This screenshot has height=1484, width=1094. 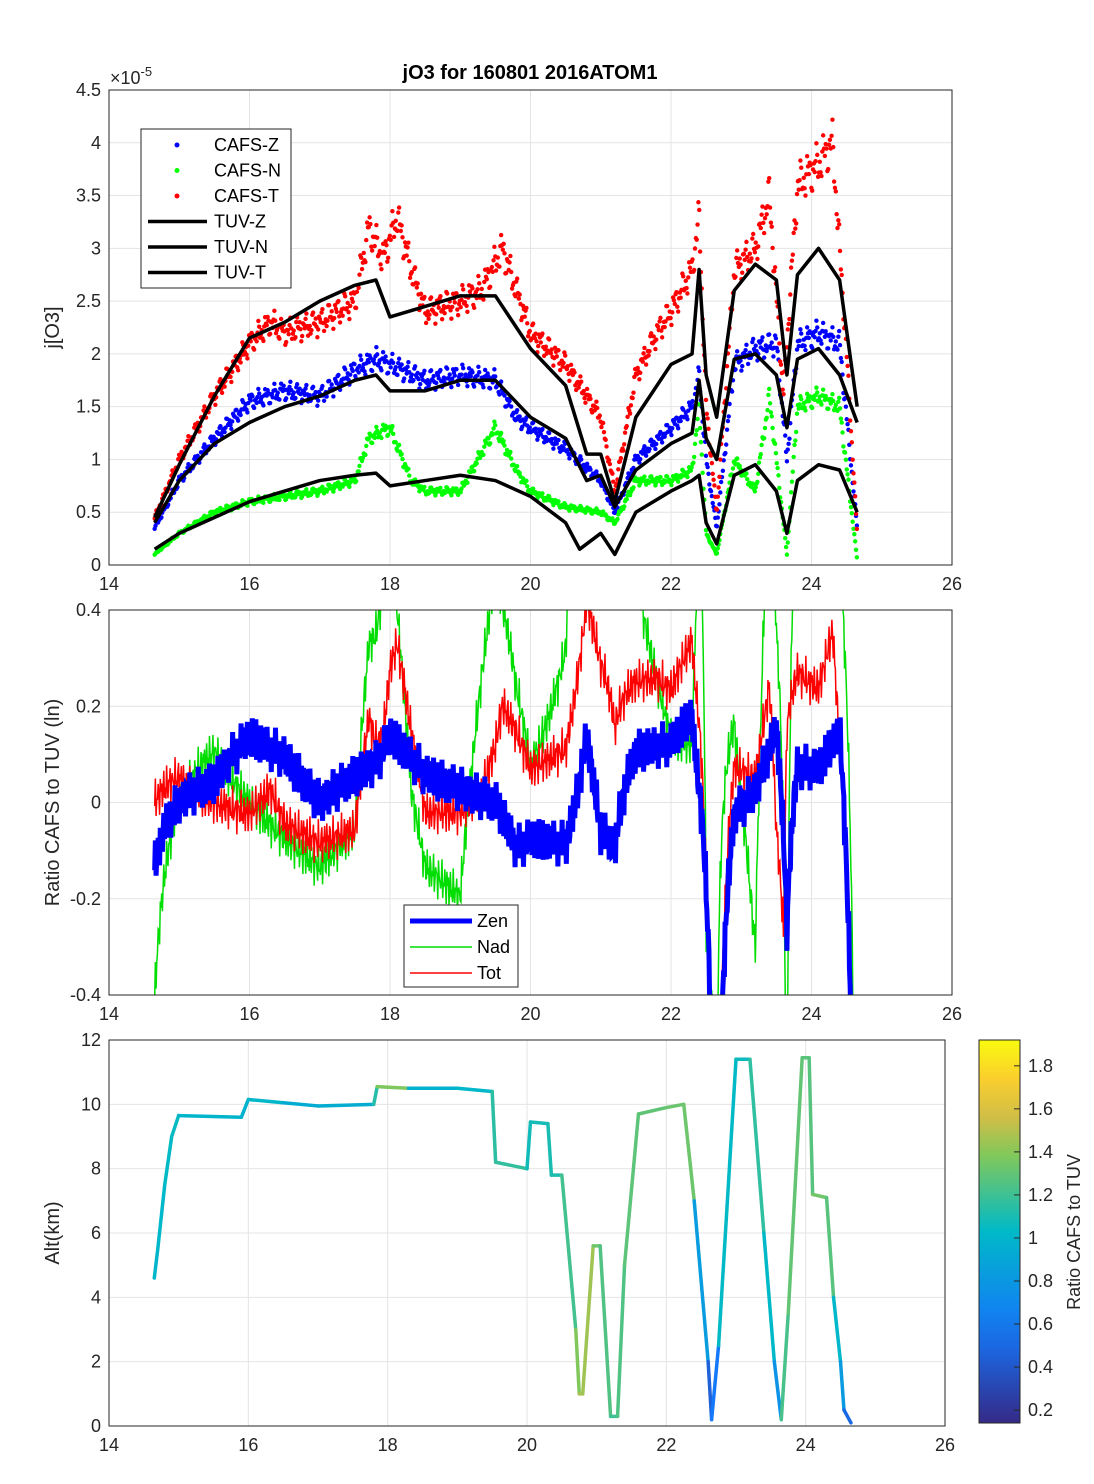 What do you see at coordinates (506, 435) in the screenshot?
I see `series-line-tuv-z` at bounding box center [506, 435].